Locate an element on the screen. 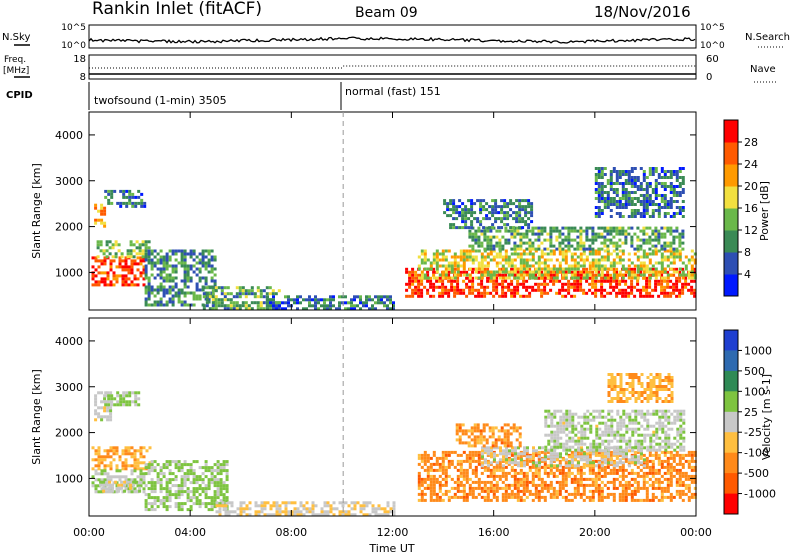  y-tick-label: 4000 is located at coordinates (69, 135).